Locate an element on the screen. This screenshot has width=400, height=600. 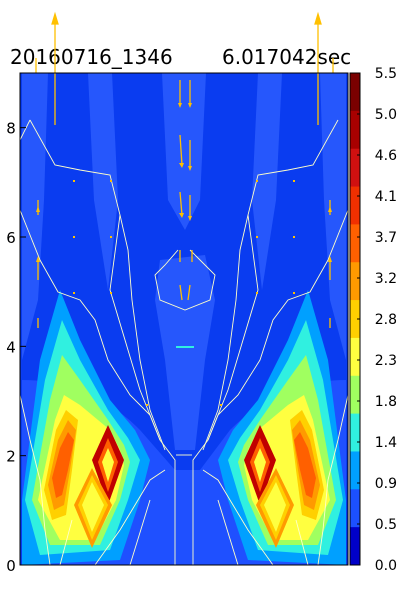
top-arrowhead-left is located at coordinates (55, 18).